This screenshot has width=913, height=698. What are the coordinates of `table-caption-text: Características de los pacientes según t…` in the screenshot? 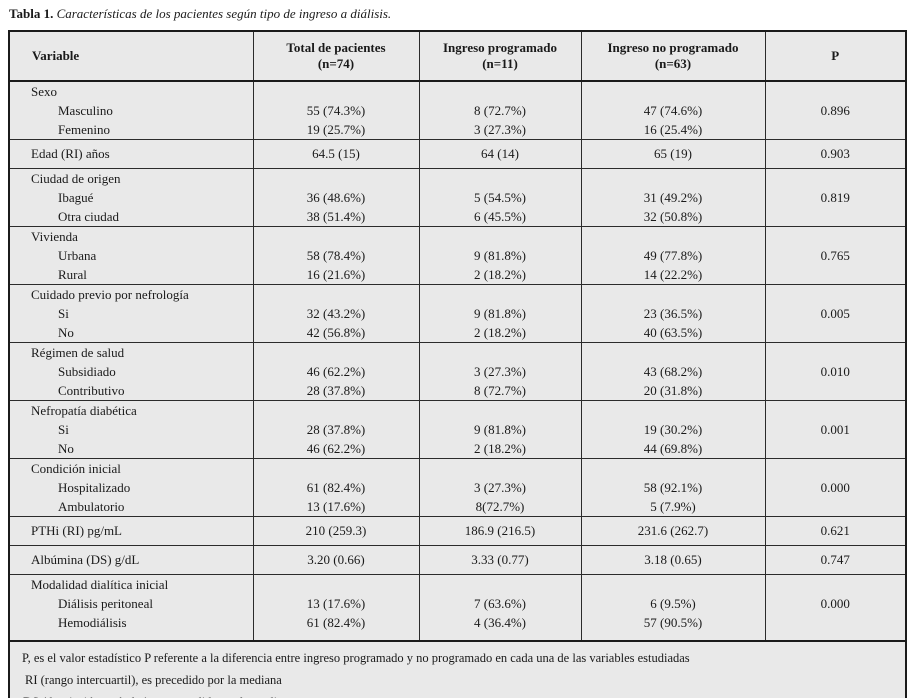 It's located at (224, 13).